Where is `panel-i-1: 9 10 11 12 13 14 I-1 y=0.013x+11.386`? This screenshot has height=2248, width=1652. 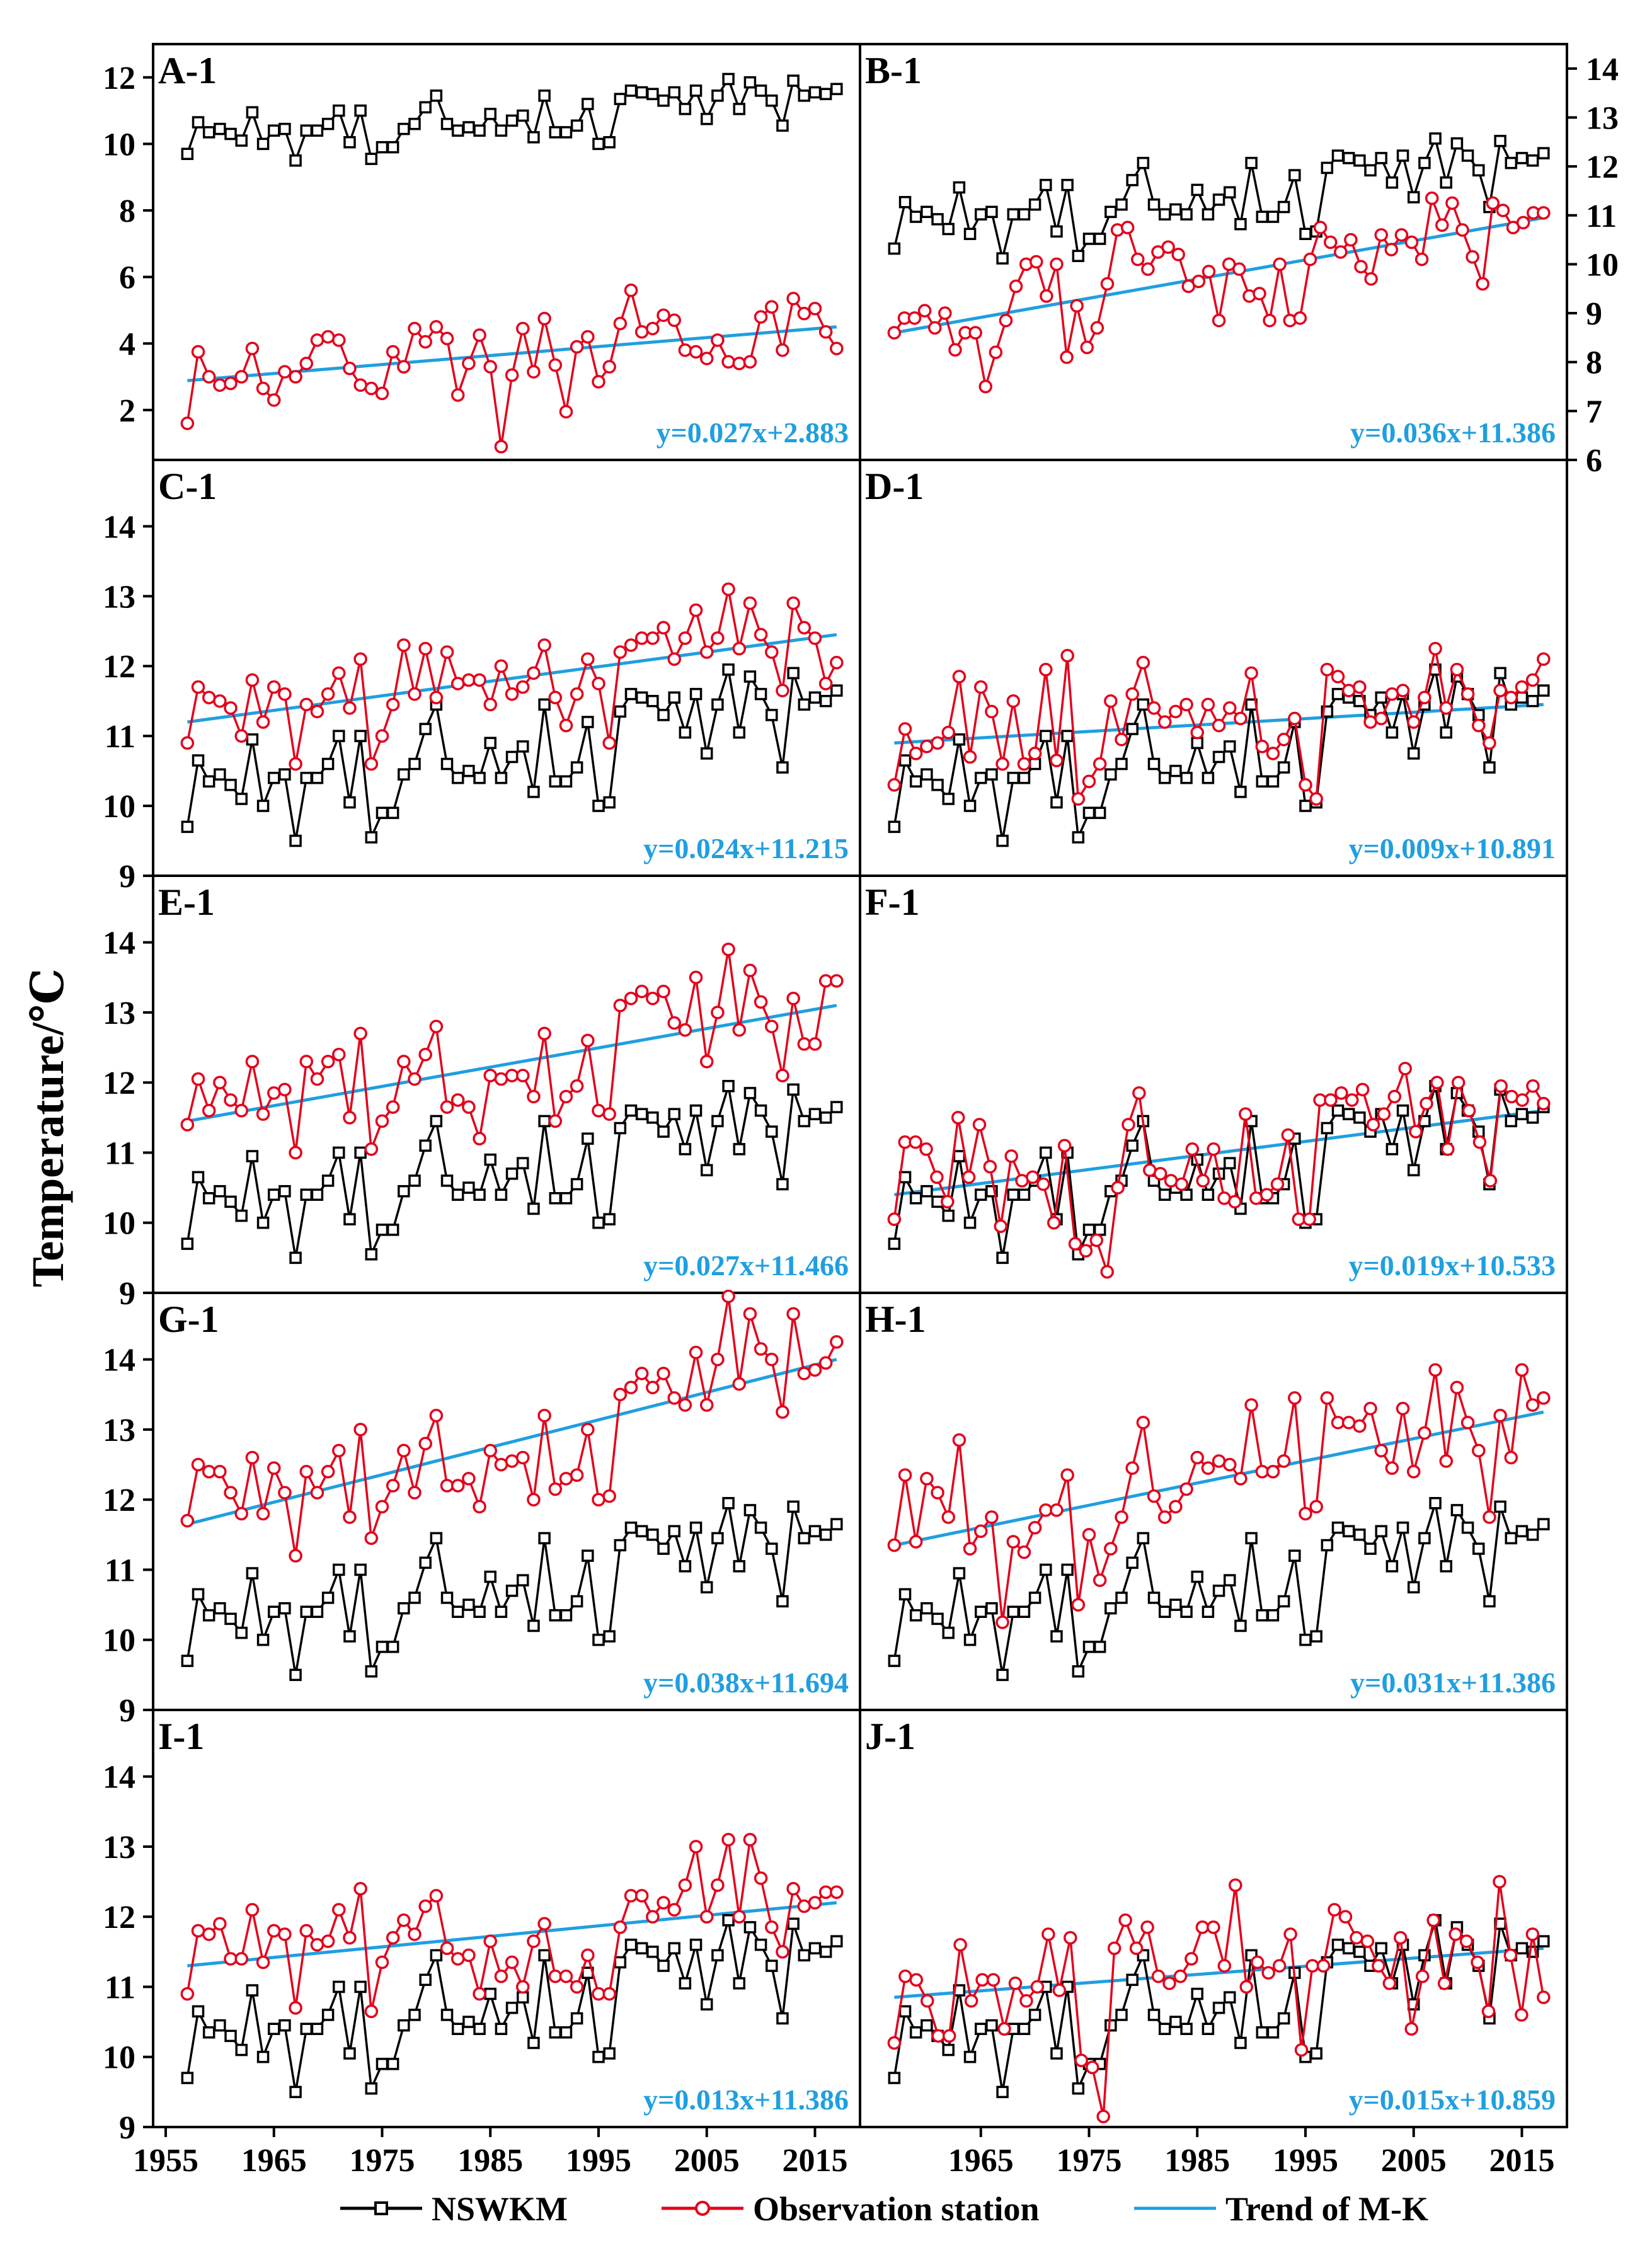 panel-i-1: 9 10 11 12 13 14 I-1 y=0.013x+11.386 is located at coordinates (482, 1927).